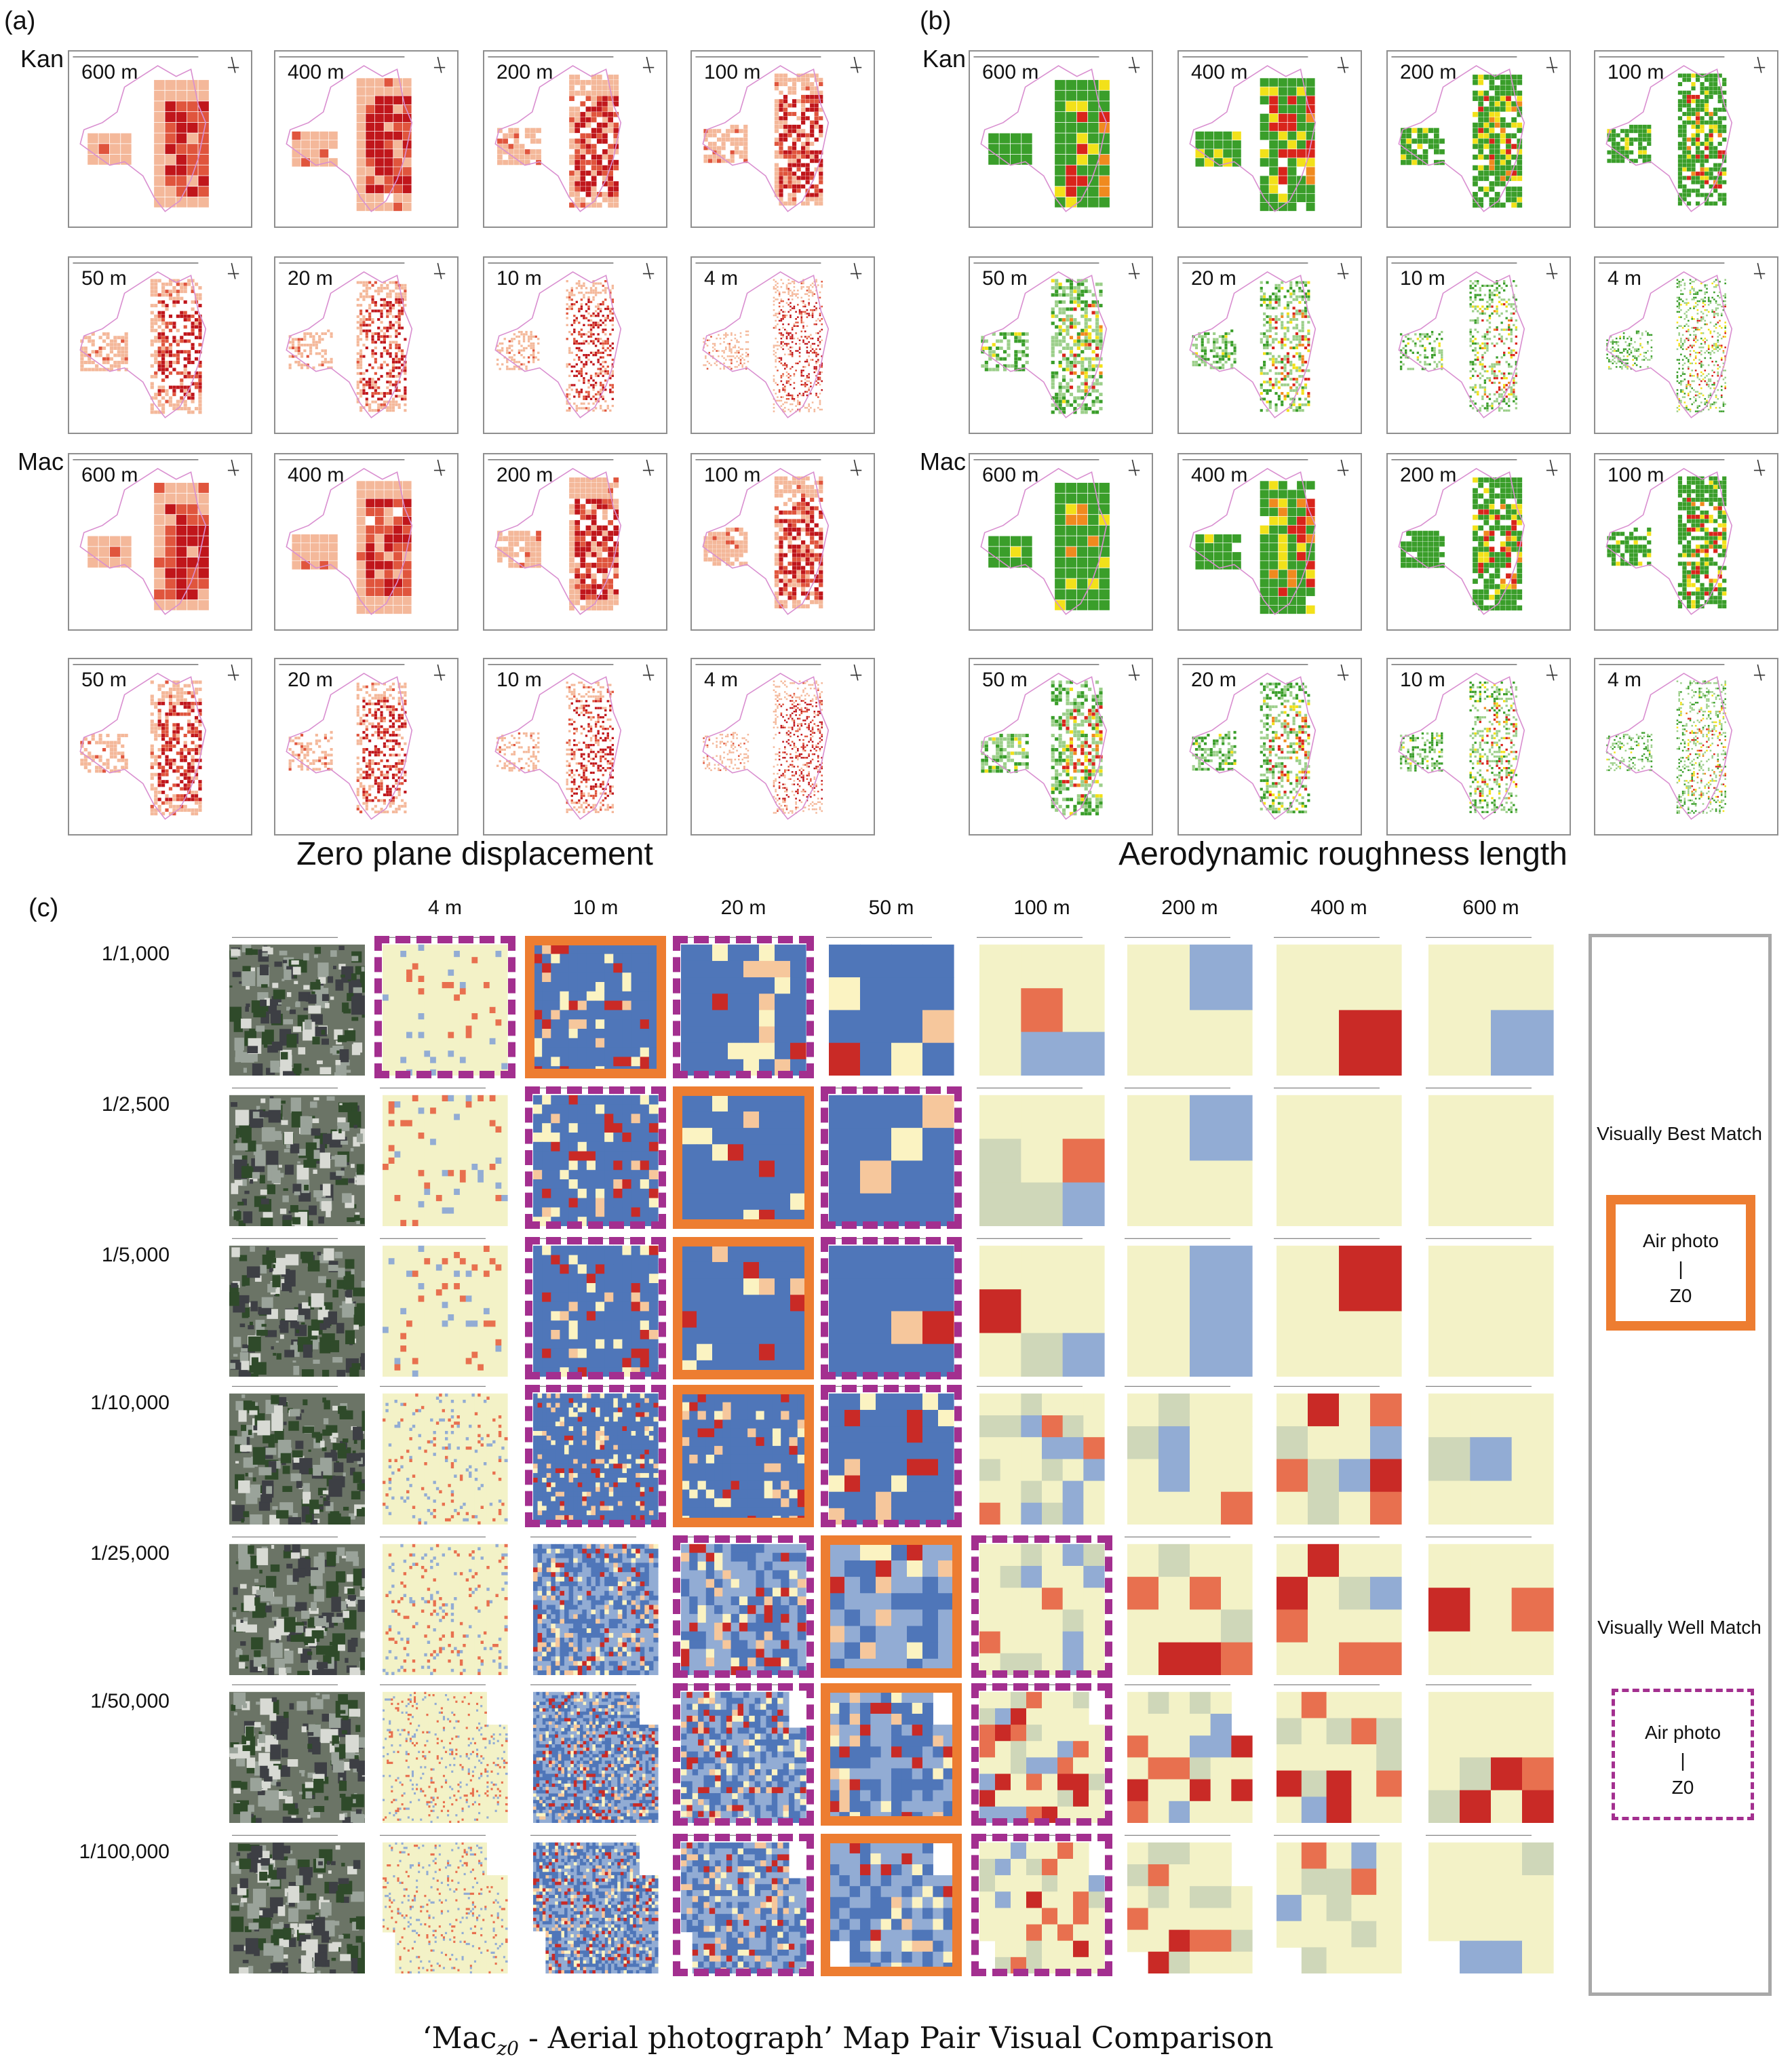  What do you see at coordinates (571, 134) in the screenshot?
I see `map-drawing` at bounding box center [571, 134].